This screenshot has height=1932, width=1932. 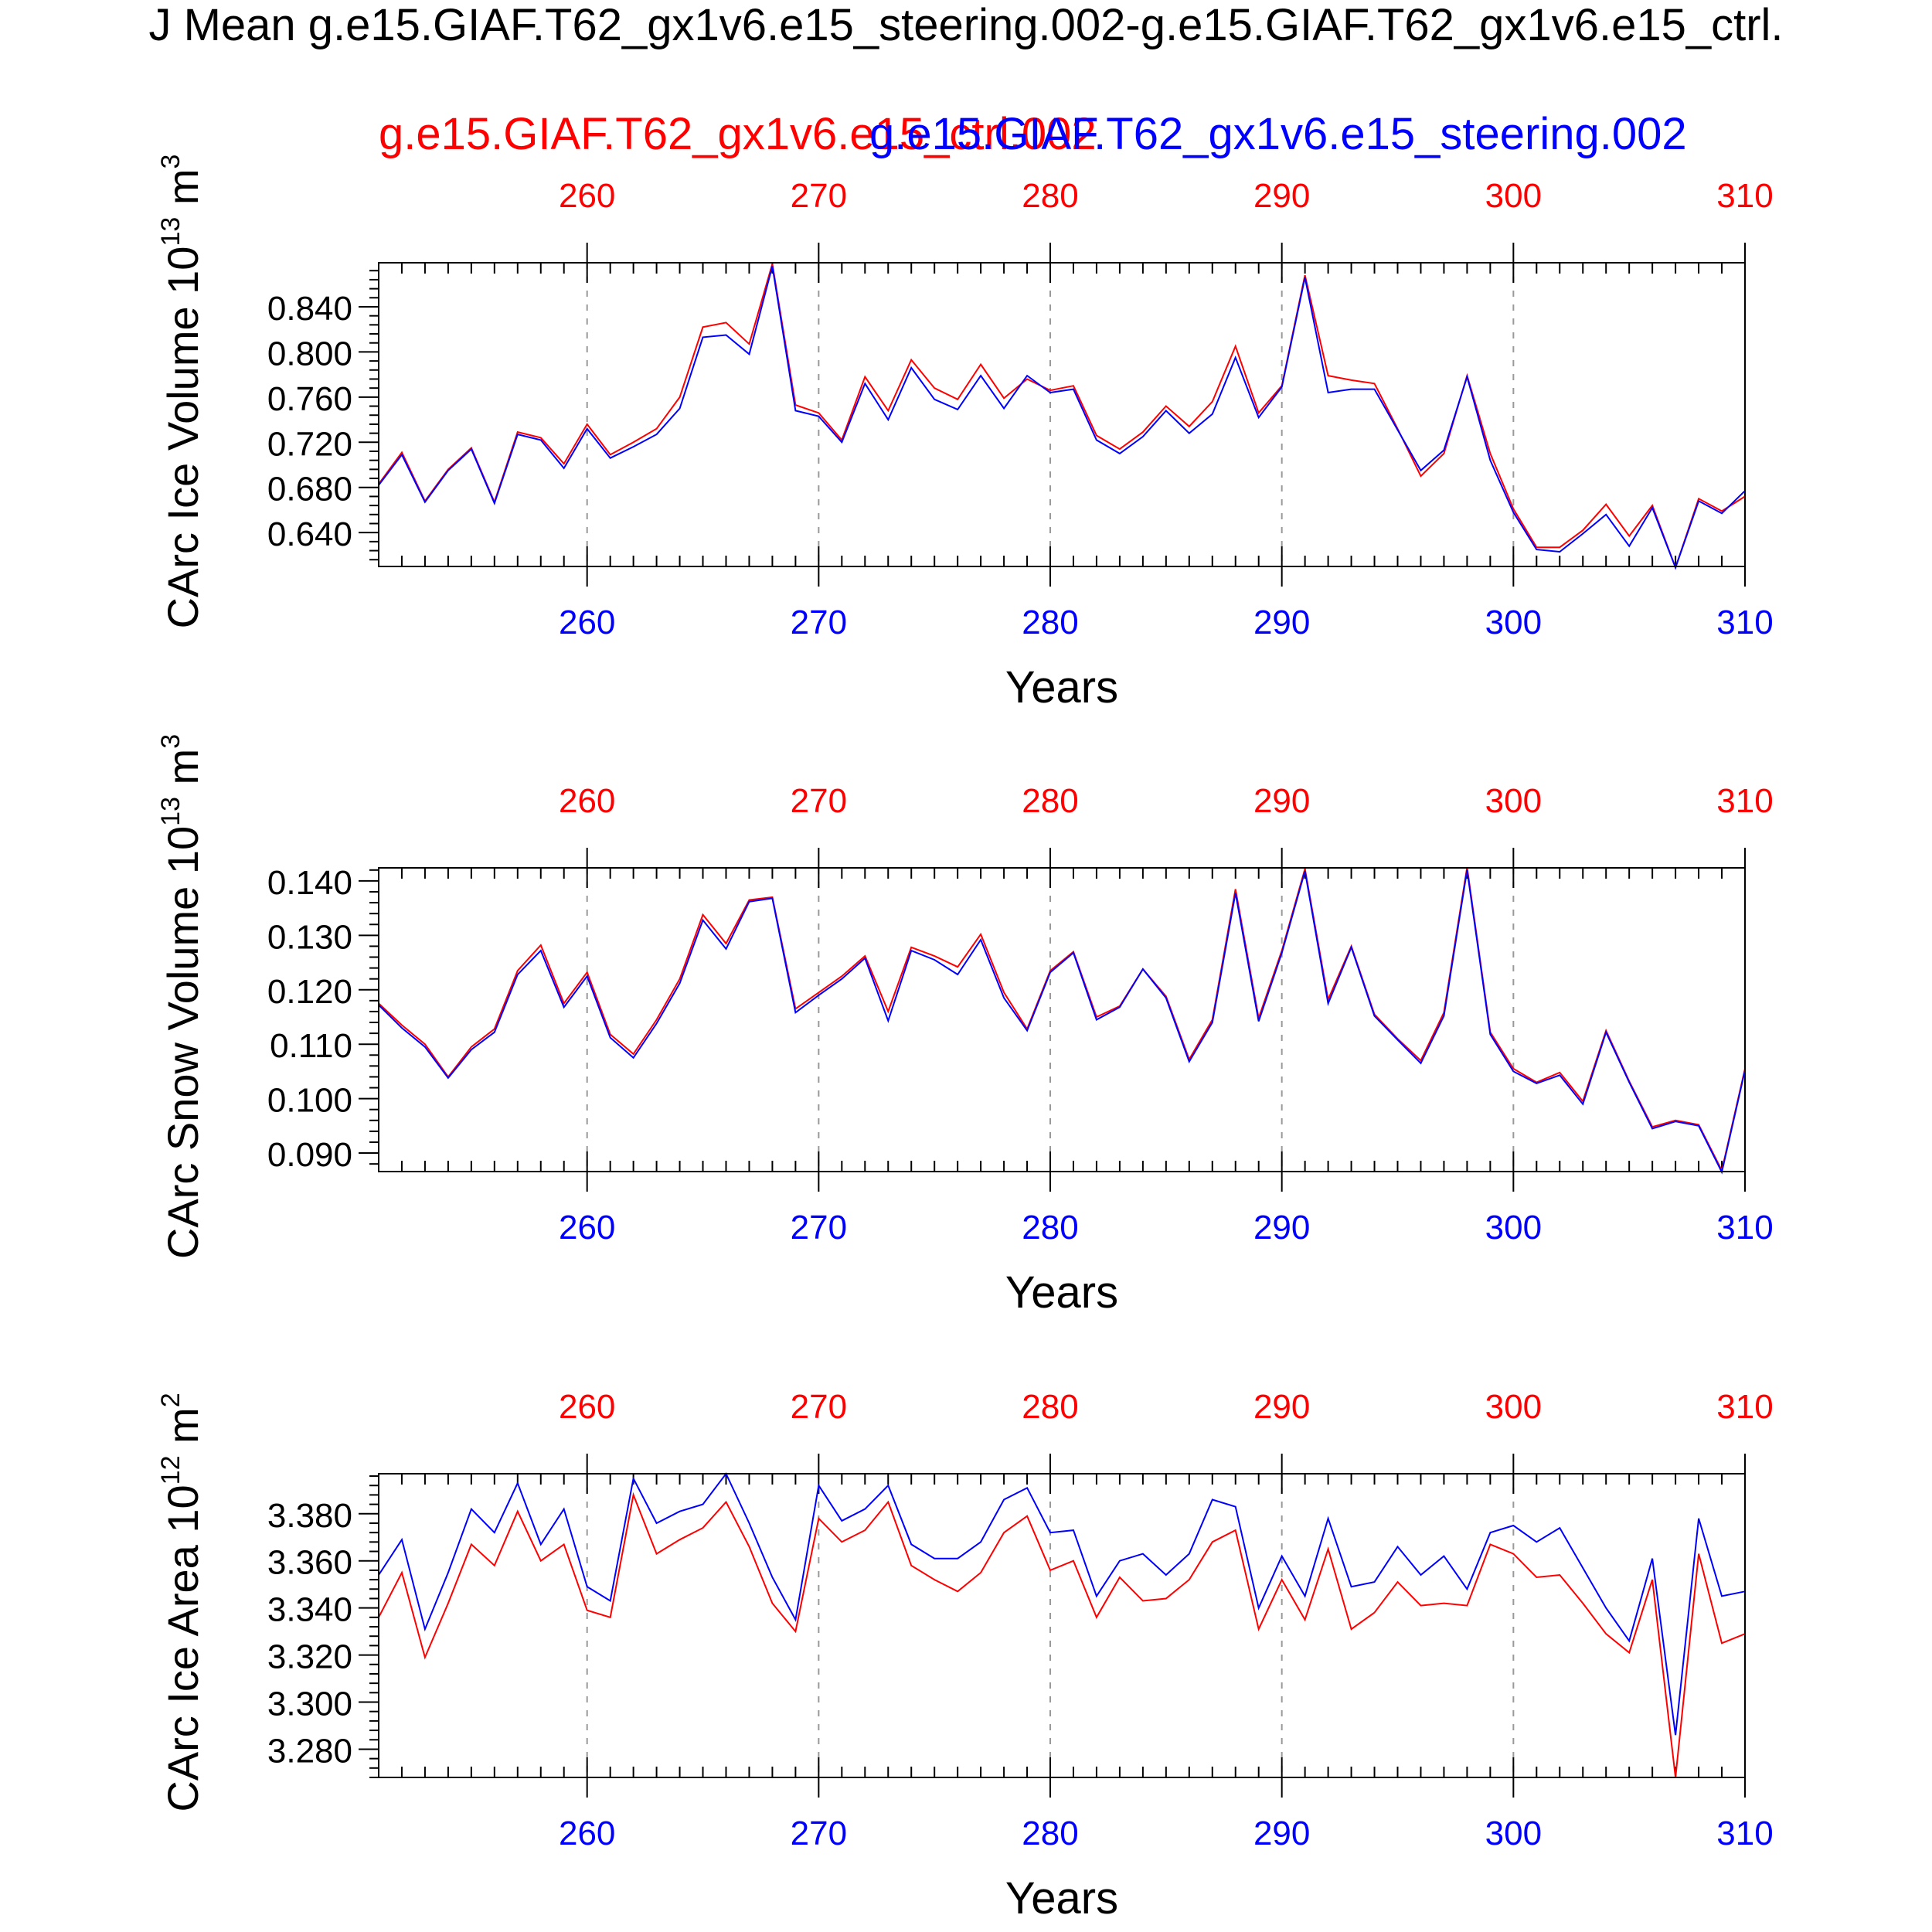 I want to click on y-tick-label: 3.300, so click(x=310, y=1704).